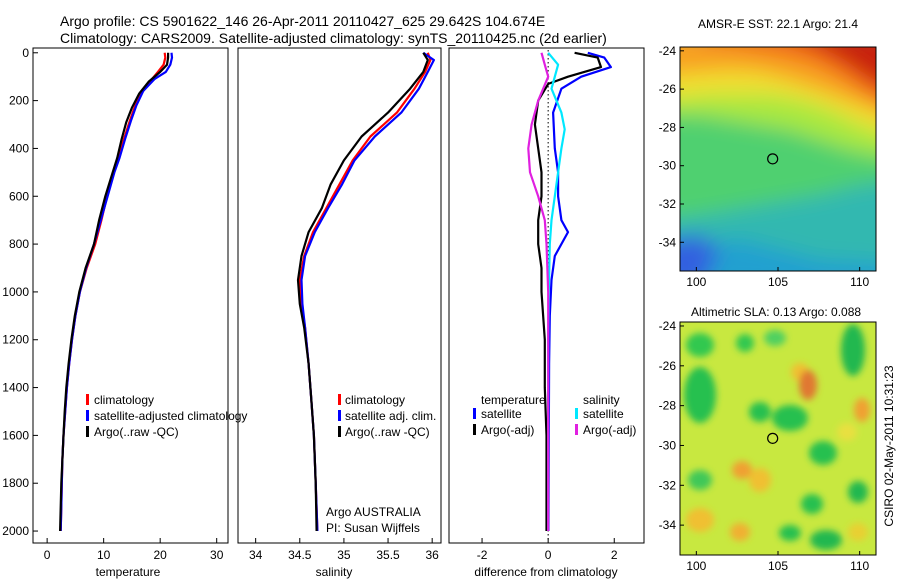 This screenshot has width=900, height=580. I want to click on difference-x-label: difference from climatology, so click(545, 572).